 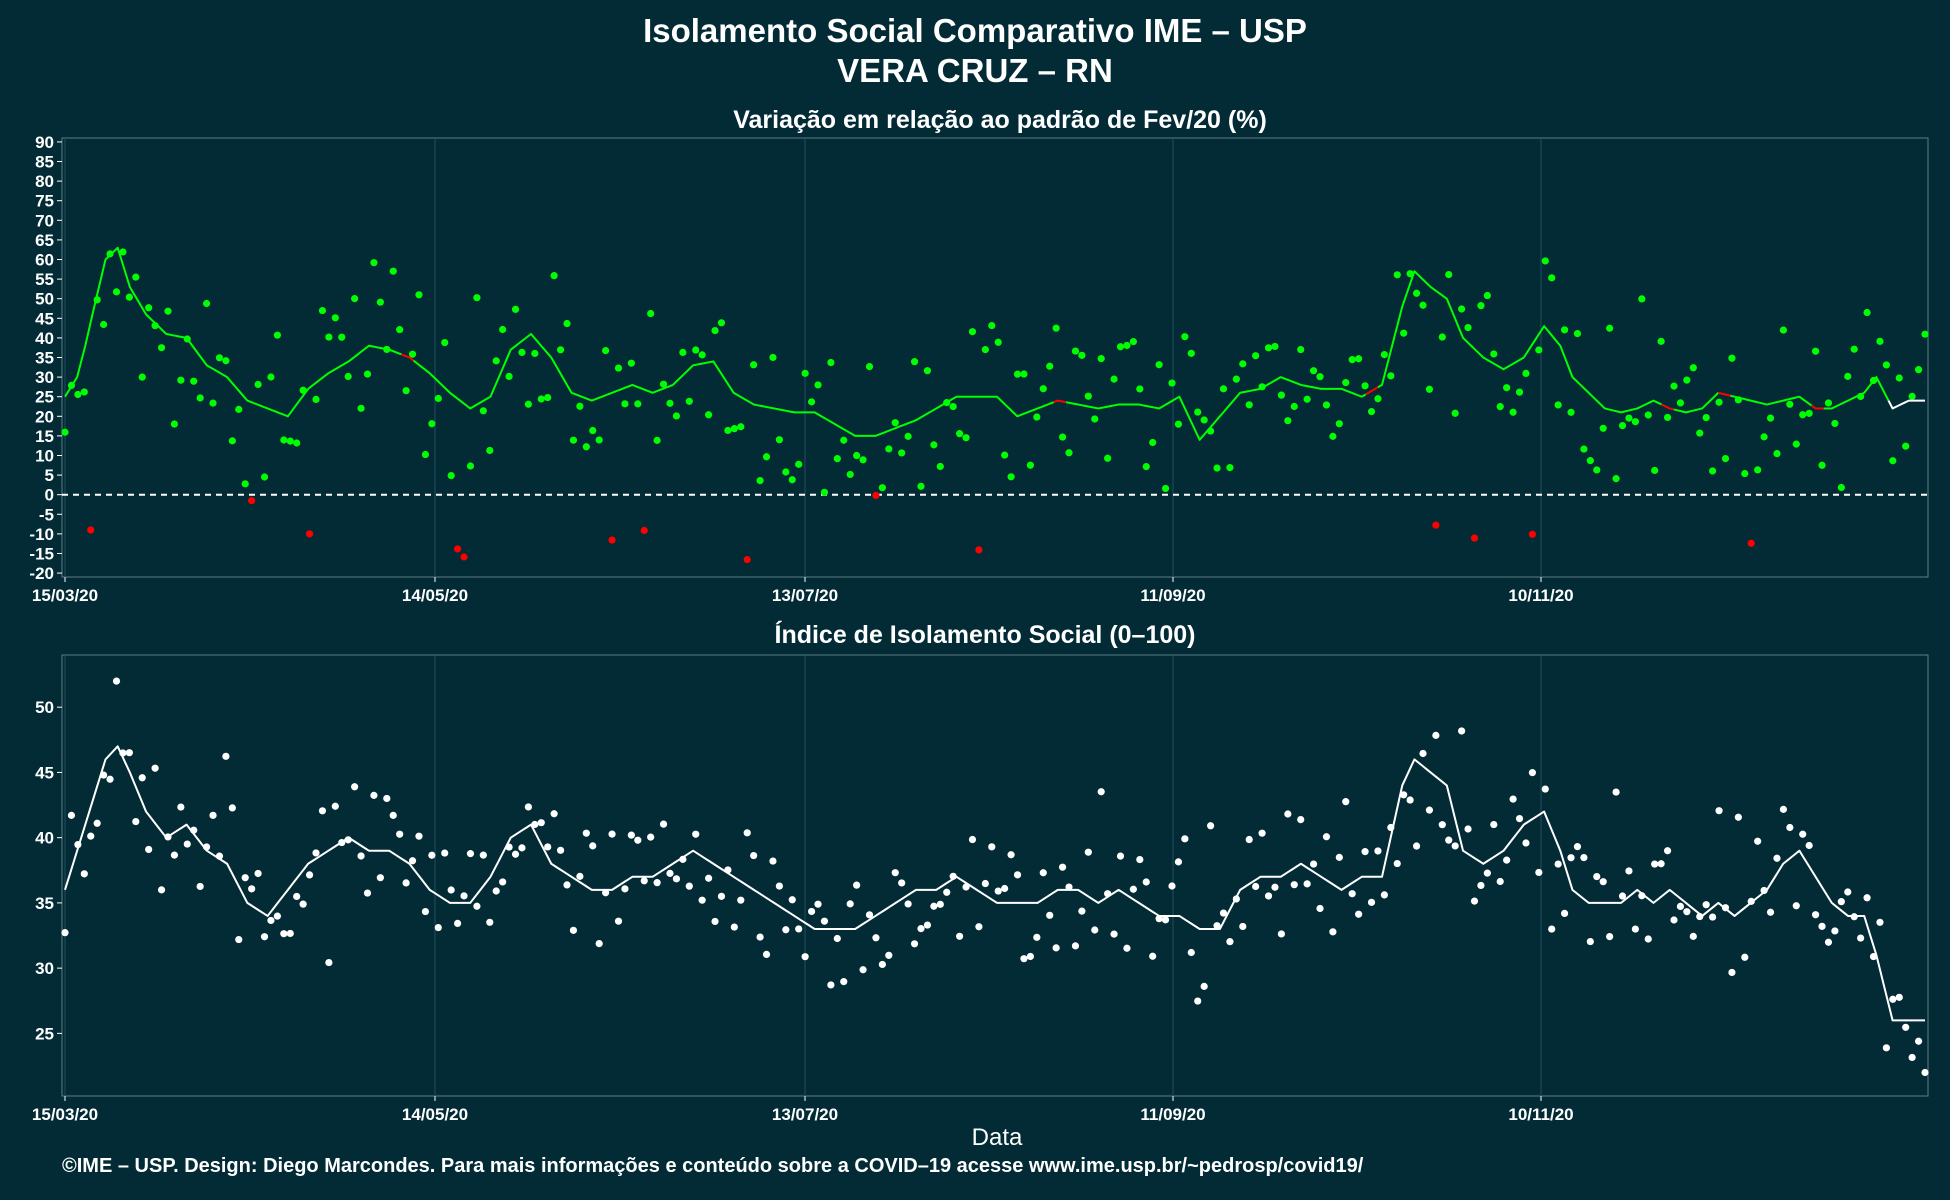 I want to click on y-tick-label: 25, so click(x=44, y=1033).